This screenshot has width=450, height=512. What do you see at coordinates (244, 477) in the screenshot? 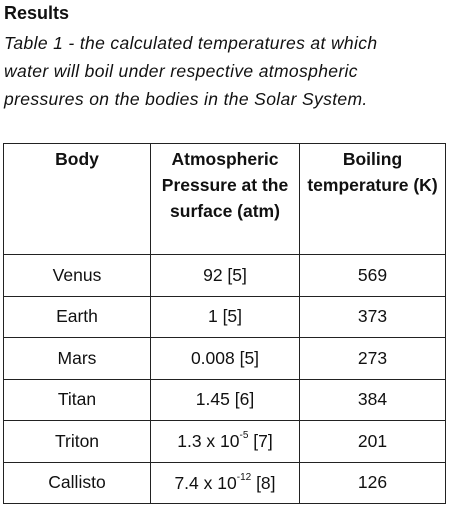
I see `exponent: -12` at bounding box center [244, 477].